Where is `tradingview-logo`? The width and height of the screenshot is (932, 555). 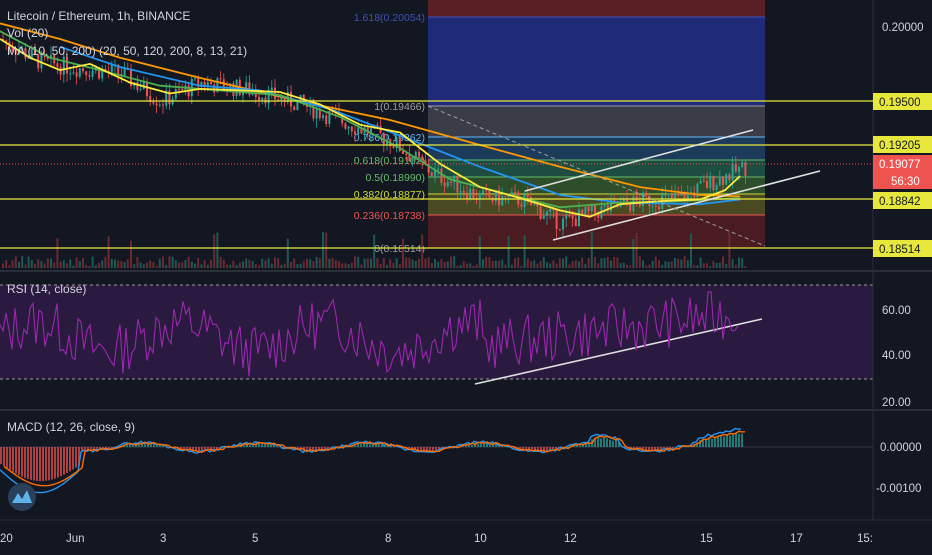 tradingview-logo is located at coordinates (22, 497).